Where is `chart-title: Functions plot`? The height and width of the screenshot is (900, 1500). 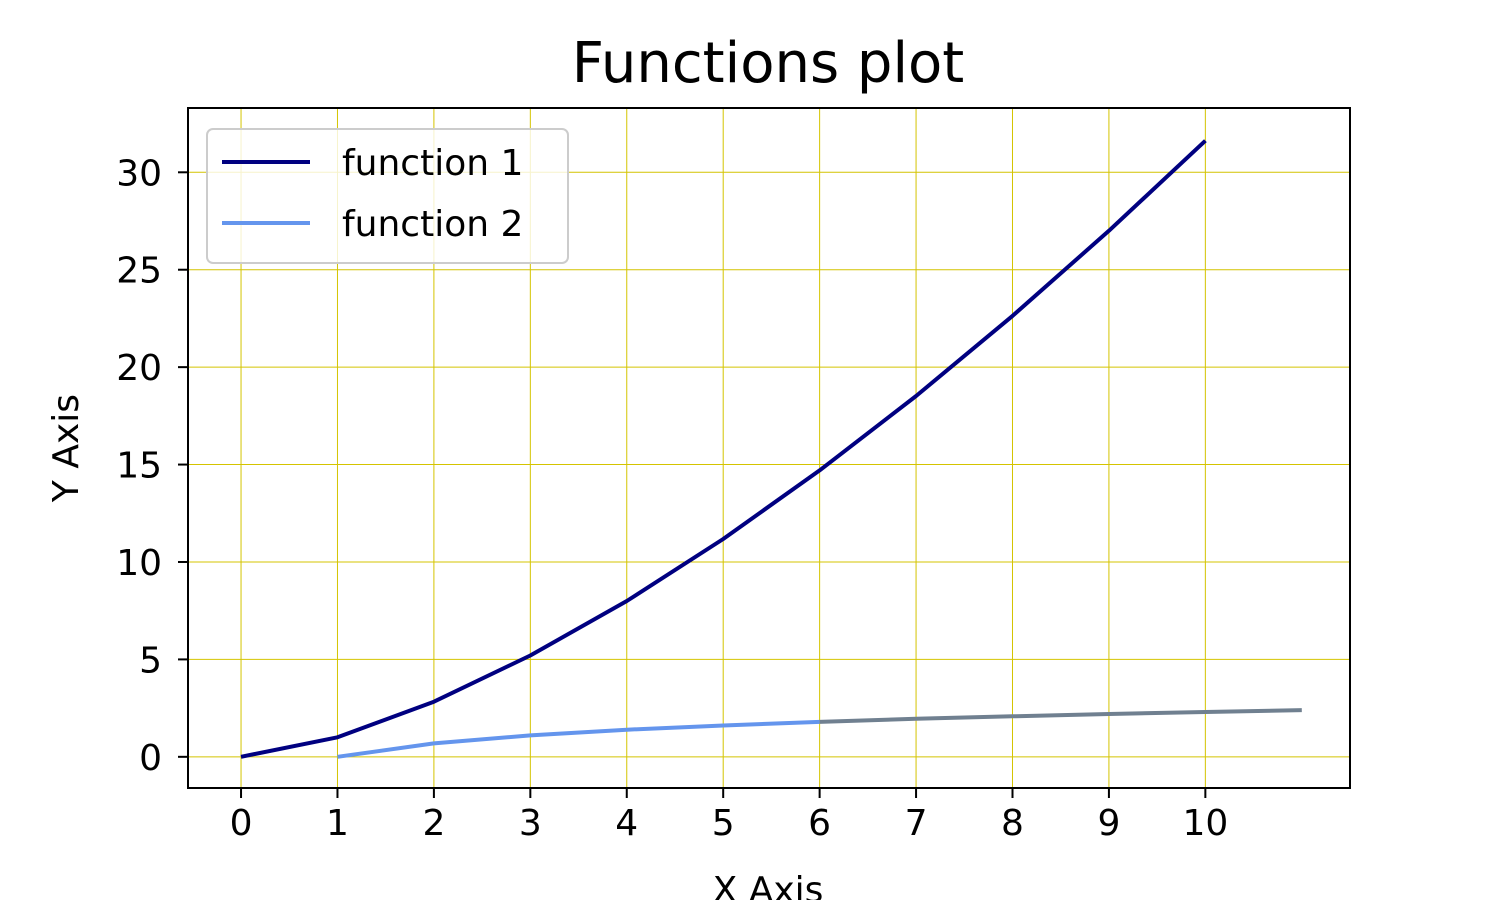 chart-title: Functions plot is located at coordinates (768, 63).